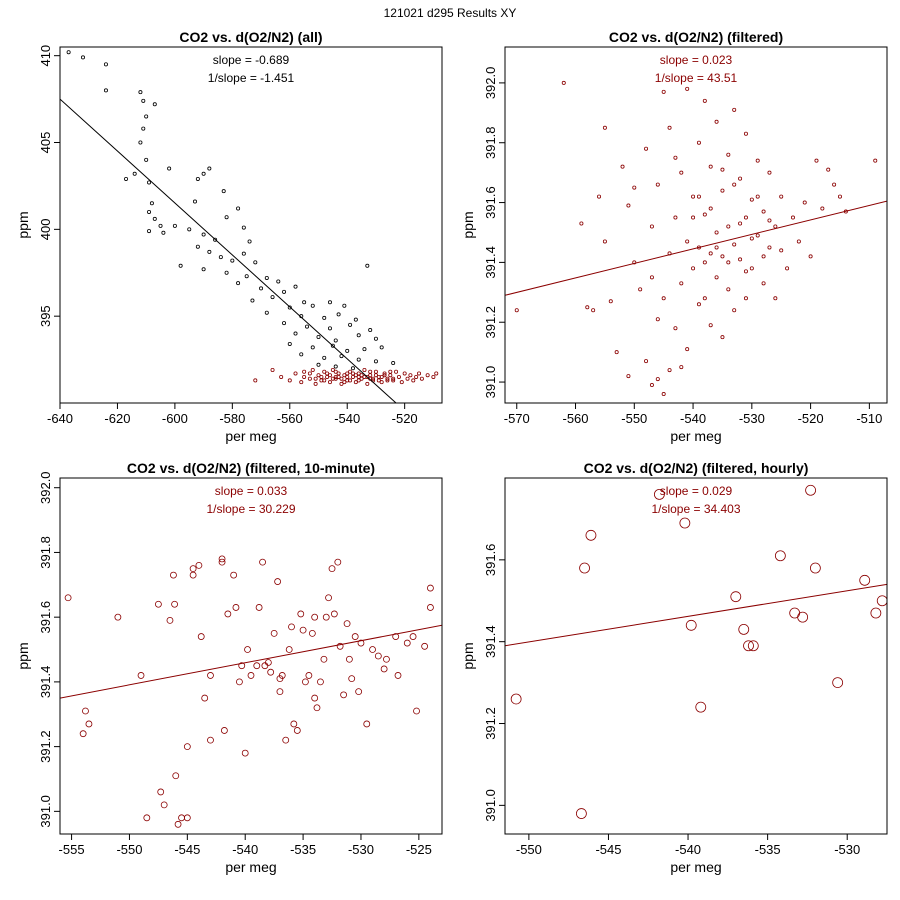  What do you see at coordinates (811, 418) in the screenshot?
I see `x-tick-label: -520` at bounding box center [811, 418].